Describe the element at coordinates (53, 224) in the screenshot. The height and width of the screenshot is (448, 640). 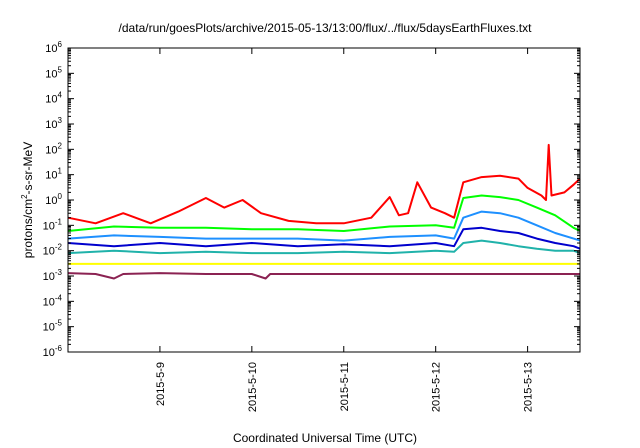
I see `y-tick-label: 10⁻¹` at that location.